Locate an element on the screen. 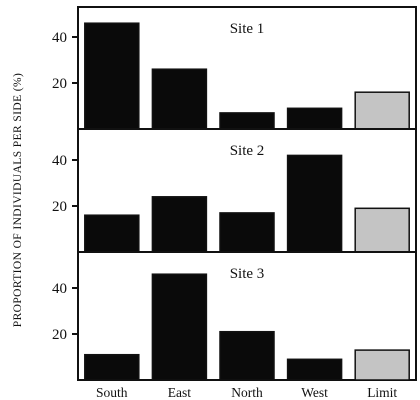  x-tick-label-south: South is located at coordinates (112, 392).